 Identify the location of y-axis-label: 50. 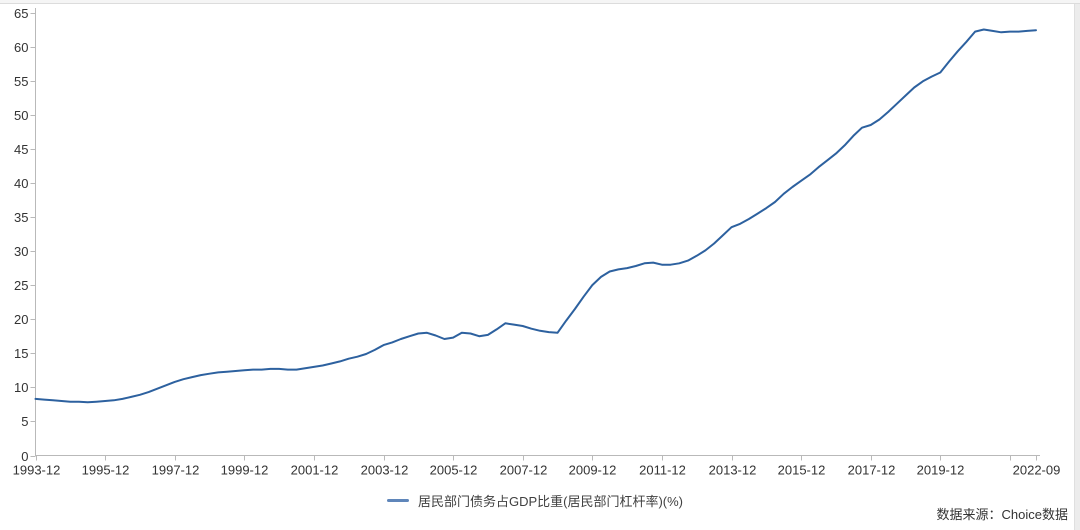
(21, 115).